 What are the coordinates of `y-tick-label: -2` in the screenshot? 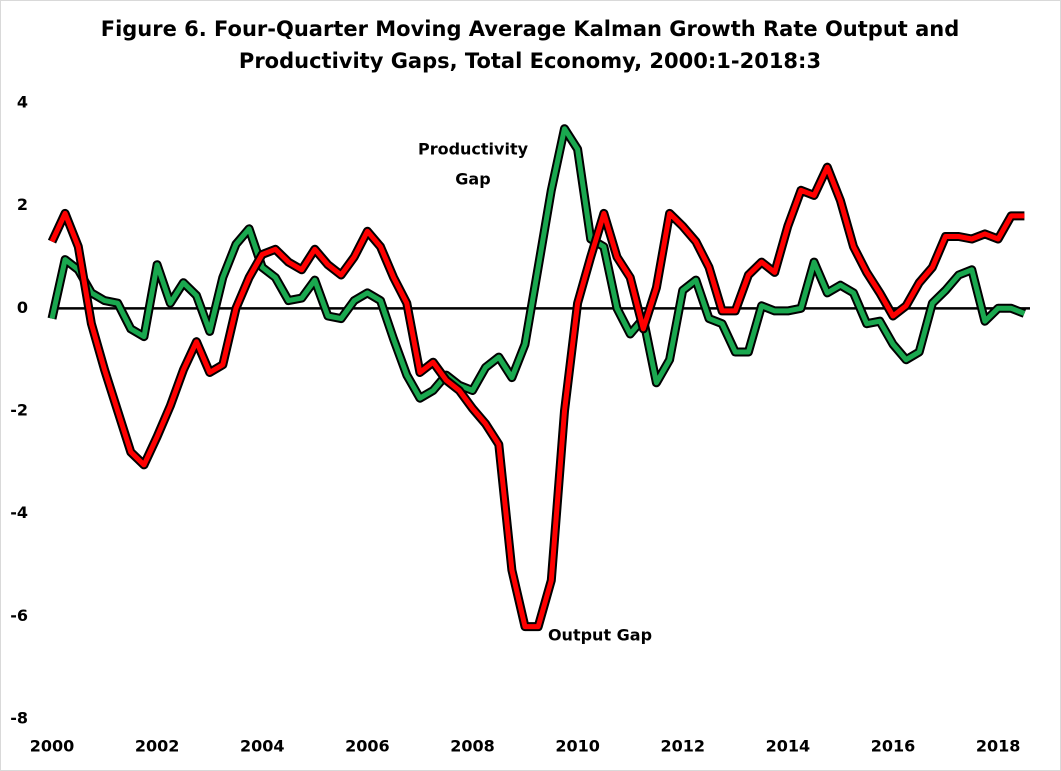 It's located at (19, 410).